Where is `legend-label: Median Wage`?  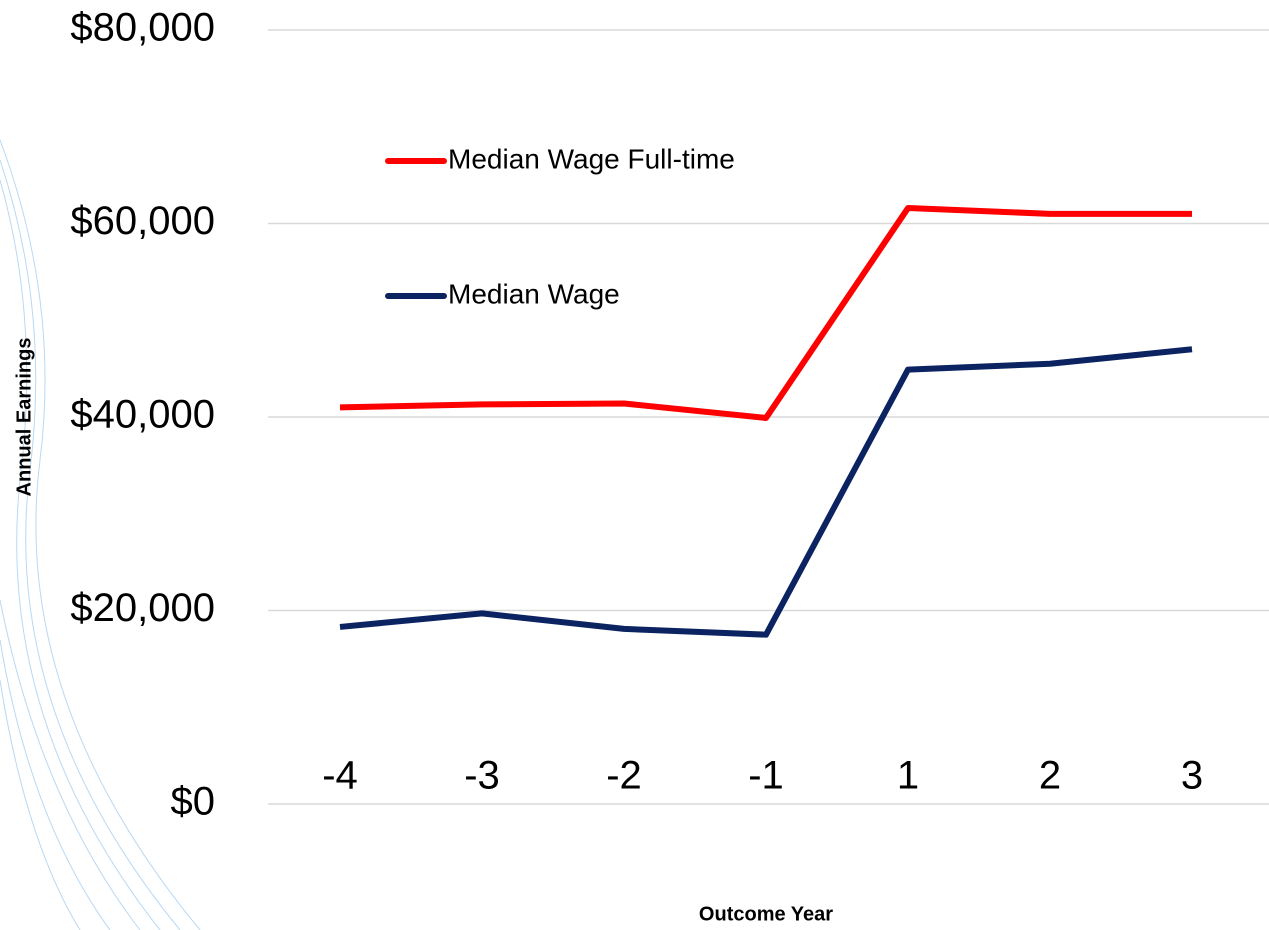 legend-label: Median Wage is located at coordinates (534, 293).